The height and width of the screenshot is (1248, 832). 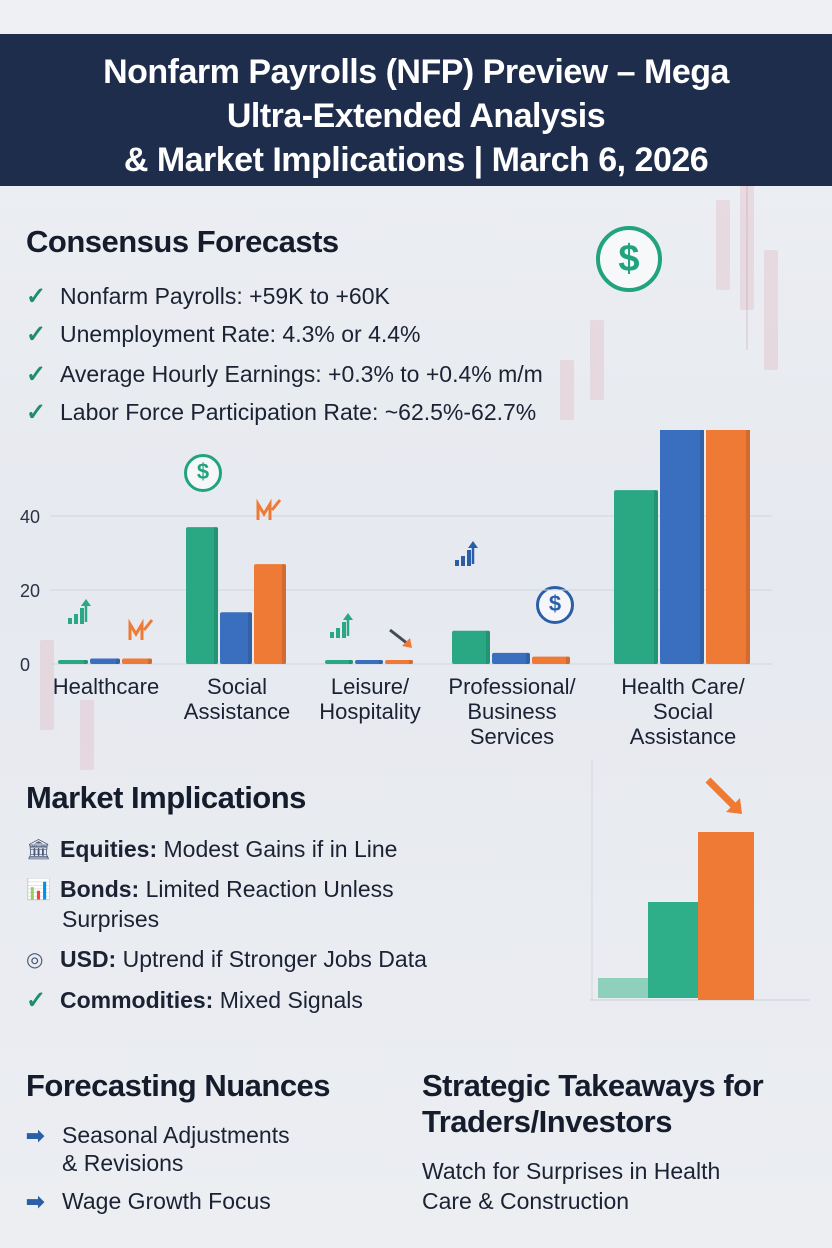 I want to click on consensus-item: ✓ Nonfarm Payrolls: +59K to +60K, so click(x=208, y=296).